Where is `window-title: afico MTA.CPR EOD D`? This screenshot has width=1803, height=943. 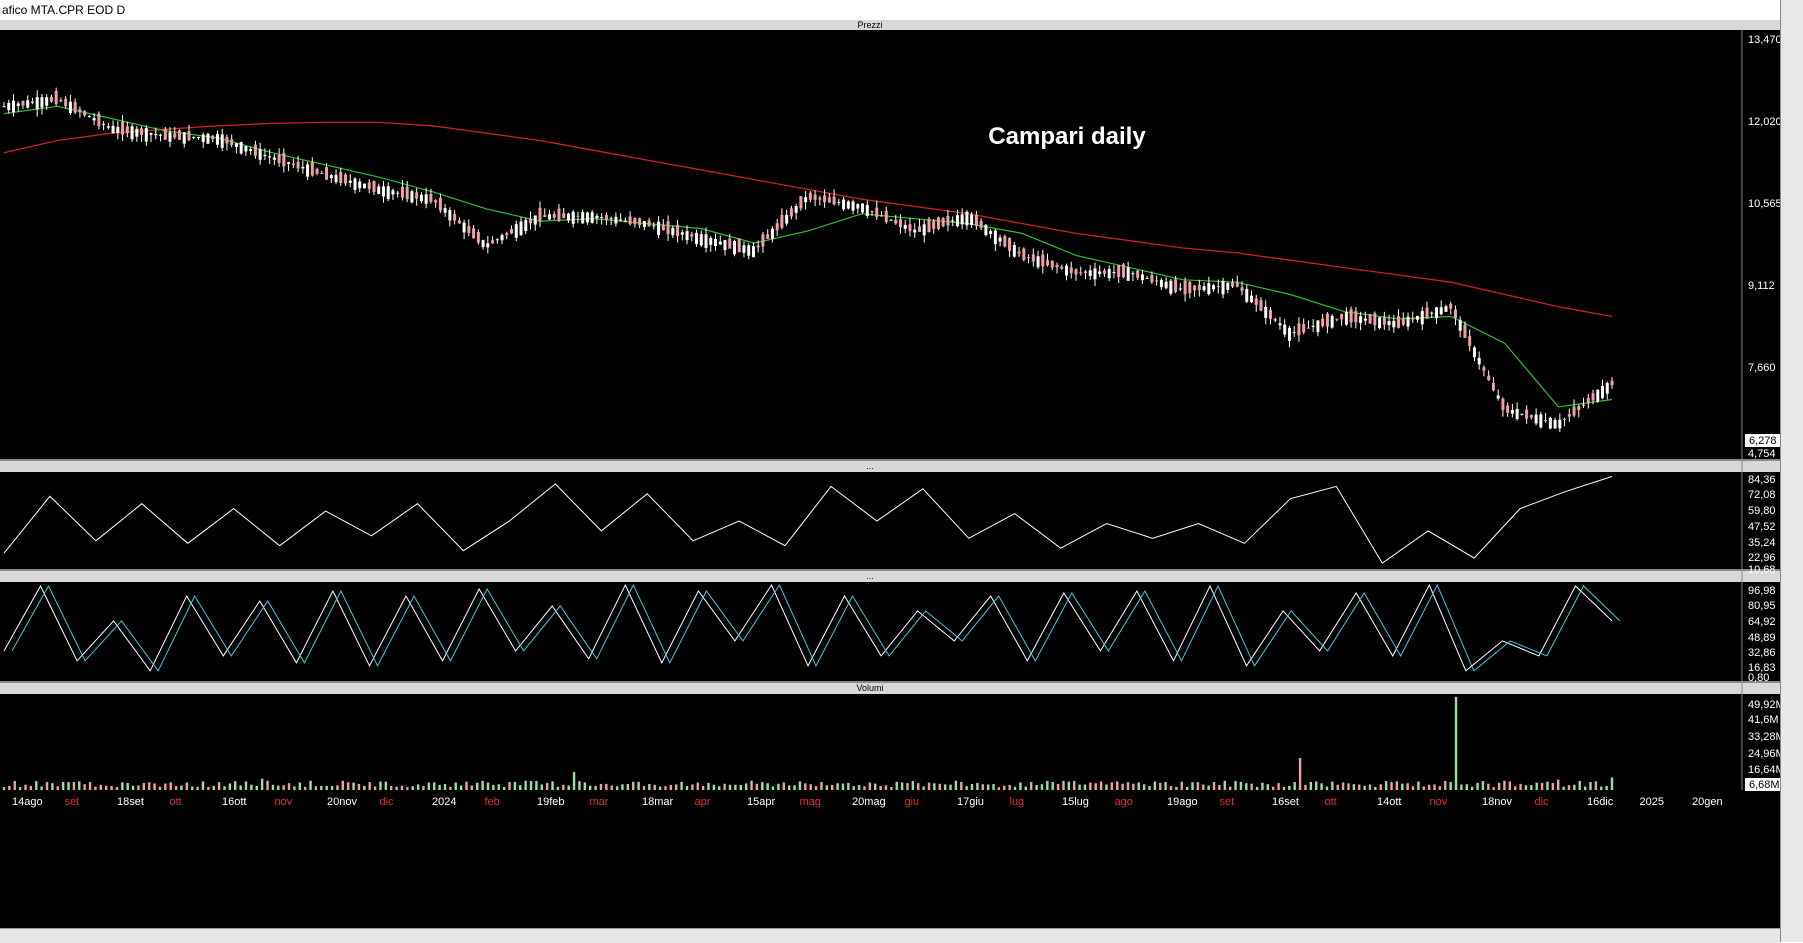
window-title: afico MTA.CPR EOD D is located at coordinates (64, 10).